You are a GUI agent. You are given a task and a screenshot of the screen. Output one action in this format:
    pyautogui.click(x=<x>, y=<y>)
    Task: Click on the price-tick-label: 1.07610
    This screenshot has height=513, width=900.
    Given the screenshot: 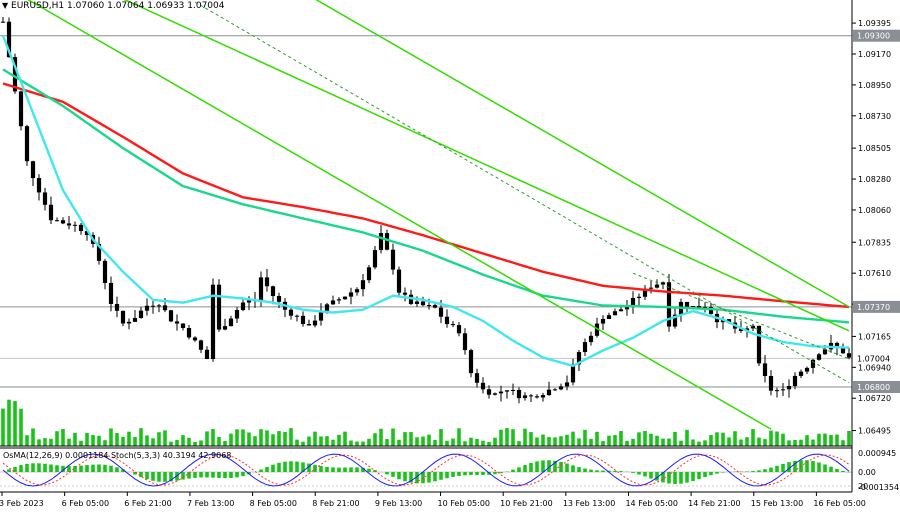 What is the action you would take?
    pyautogui.click(x=874, y=273)
    